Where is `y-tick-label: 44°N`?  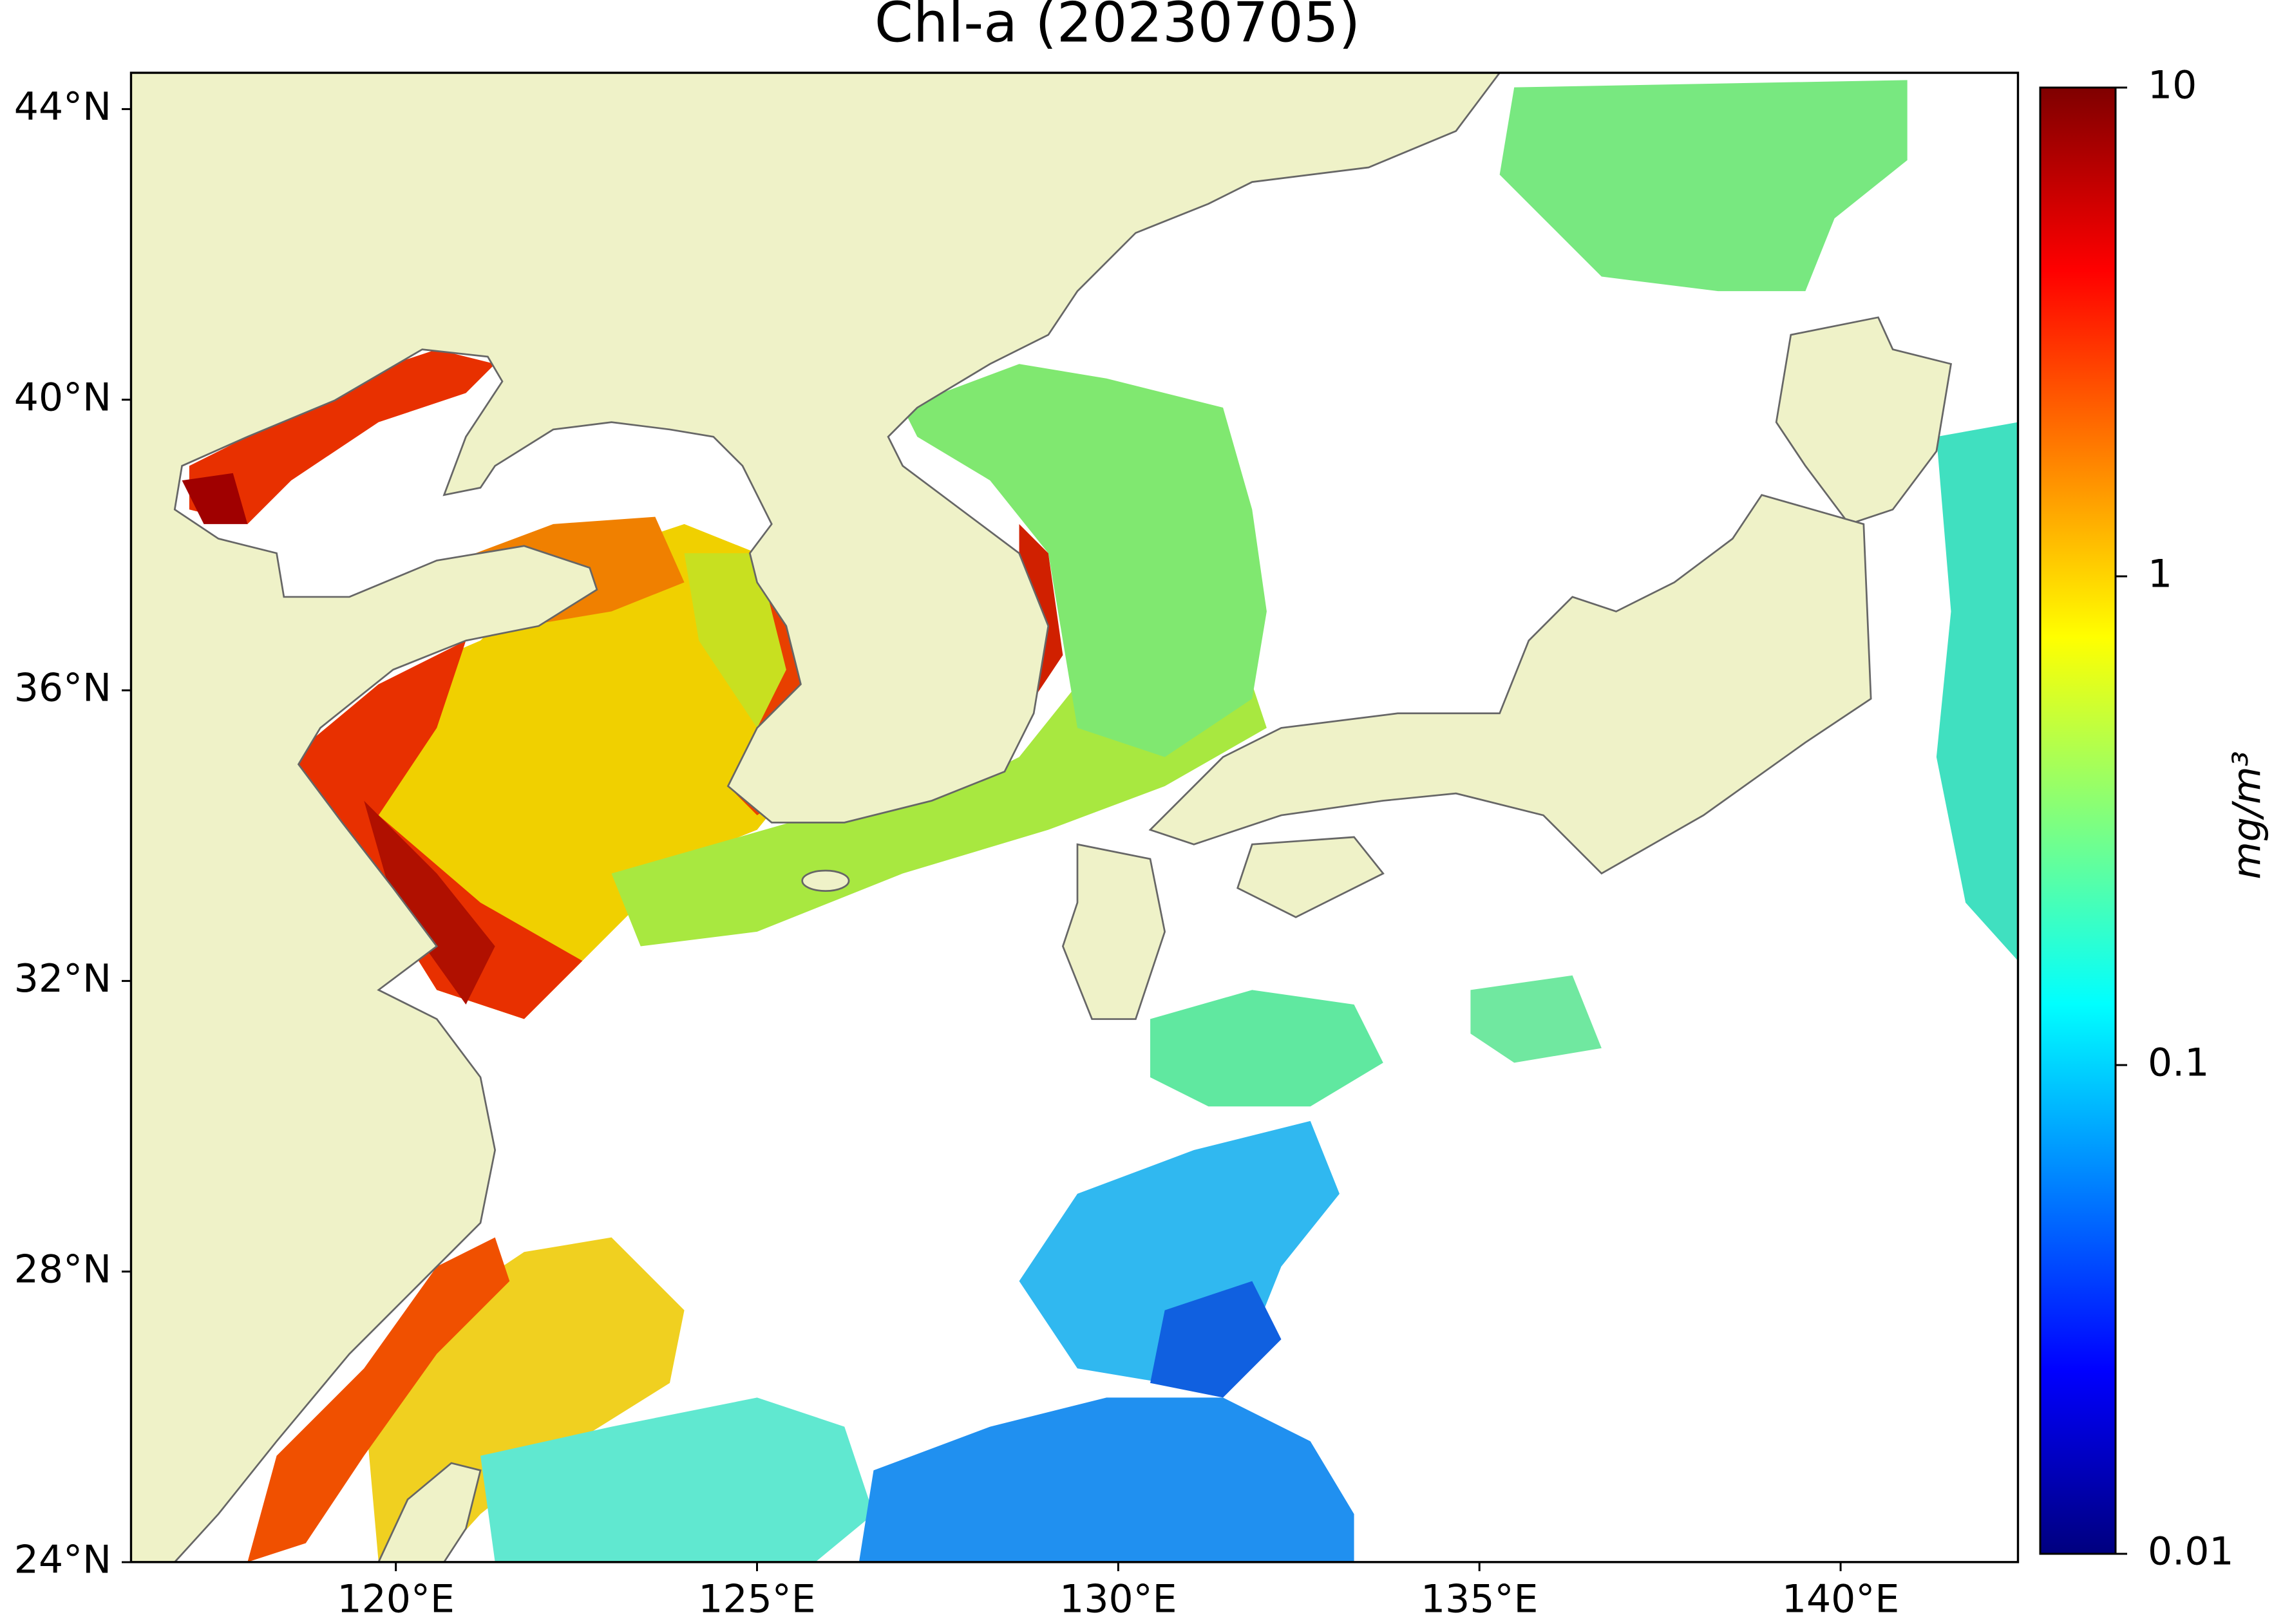
y-tick-label: 44°N is located at coordinates (62, 107).